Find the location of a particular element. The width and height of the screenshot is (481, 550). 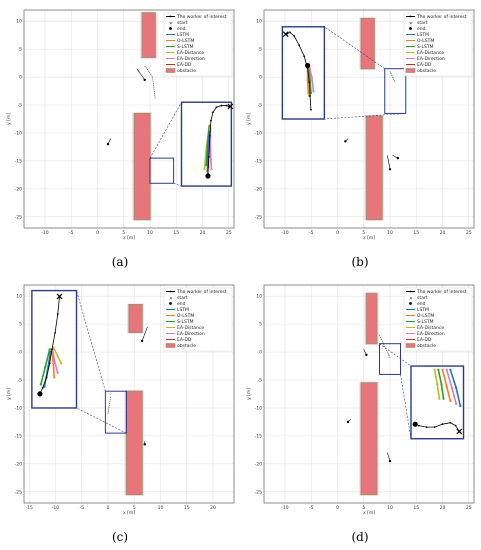

legend-label-olstm: O-LSTM is located at coordinates (425, 316).